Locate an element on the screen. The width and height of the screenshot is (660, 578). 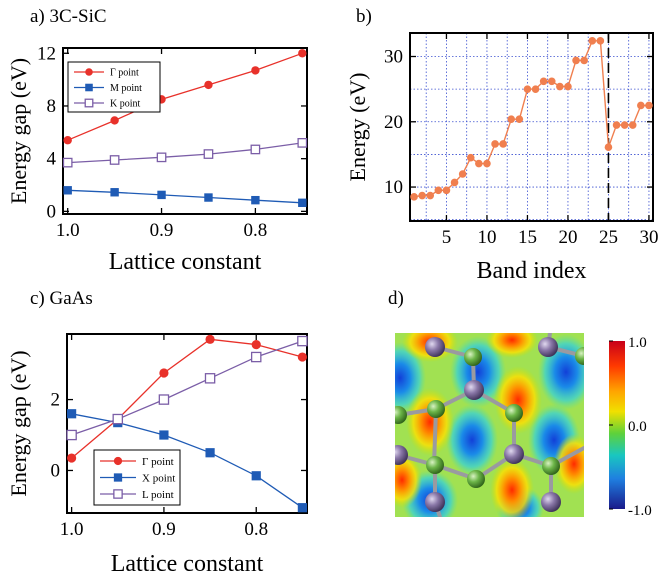
series-line is located at coordinates (531, 119).